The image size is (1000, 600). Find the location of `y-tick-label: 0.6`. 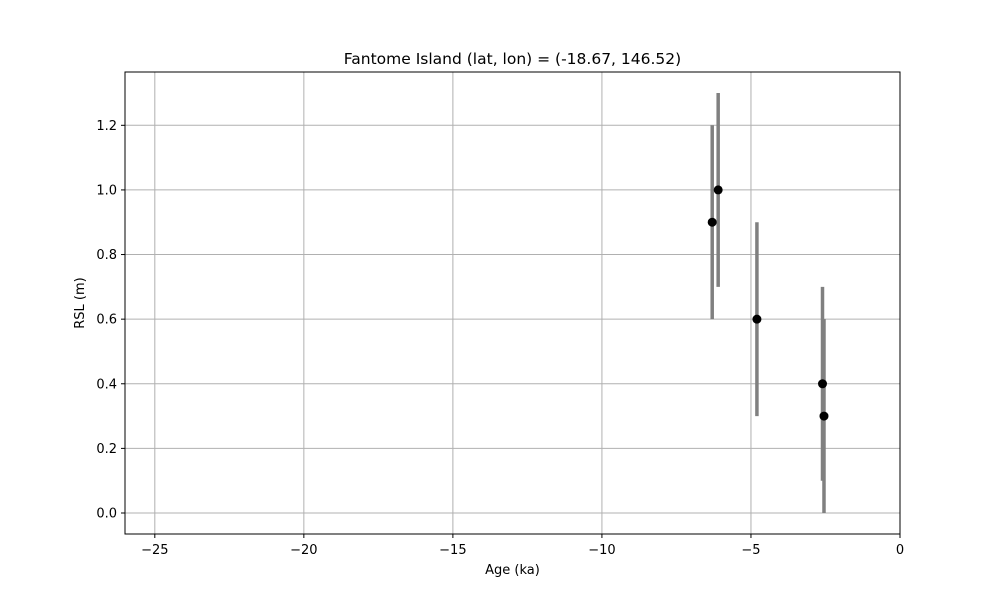

y-tick-label: 0.6 is located at coordinates (106, 320).